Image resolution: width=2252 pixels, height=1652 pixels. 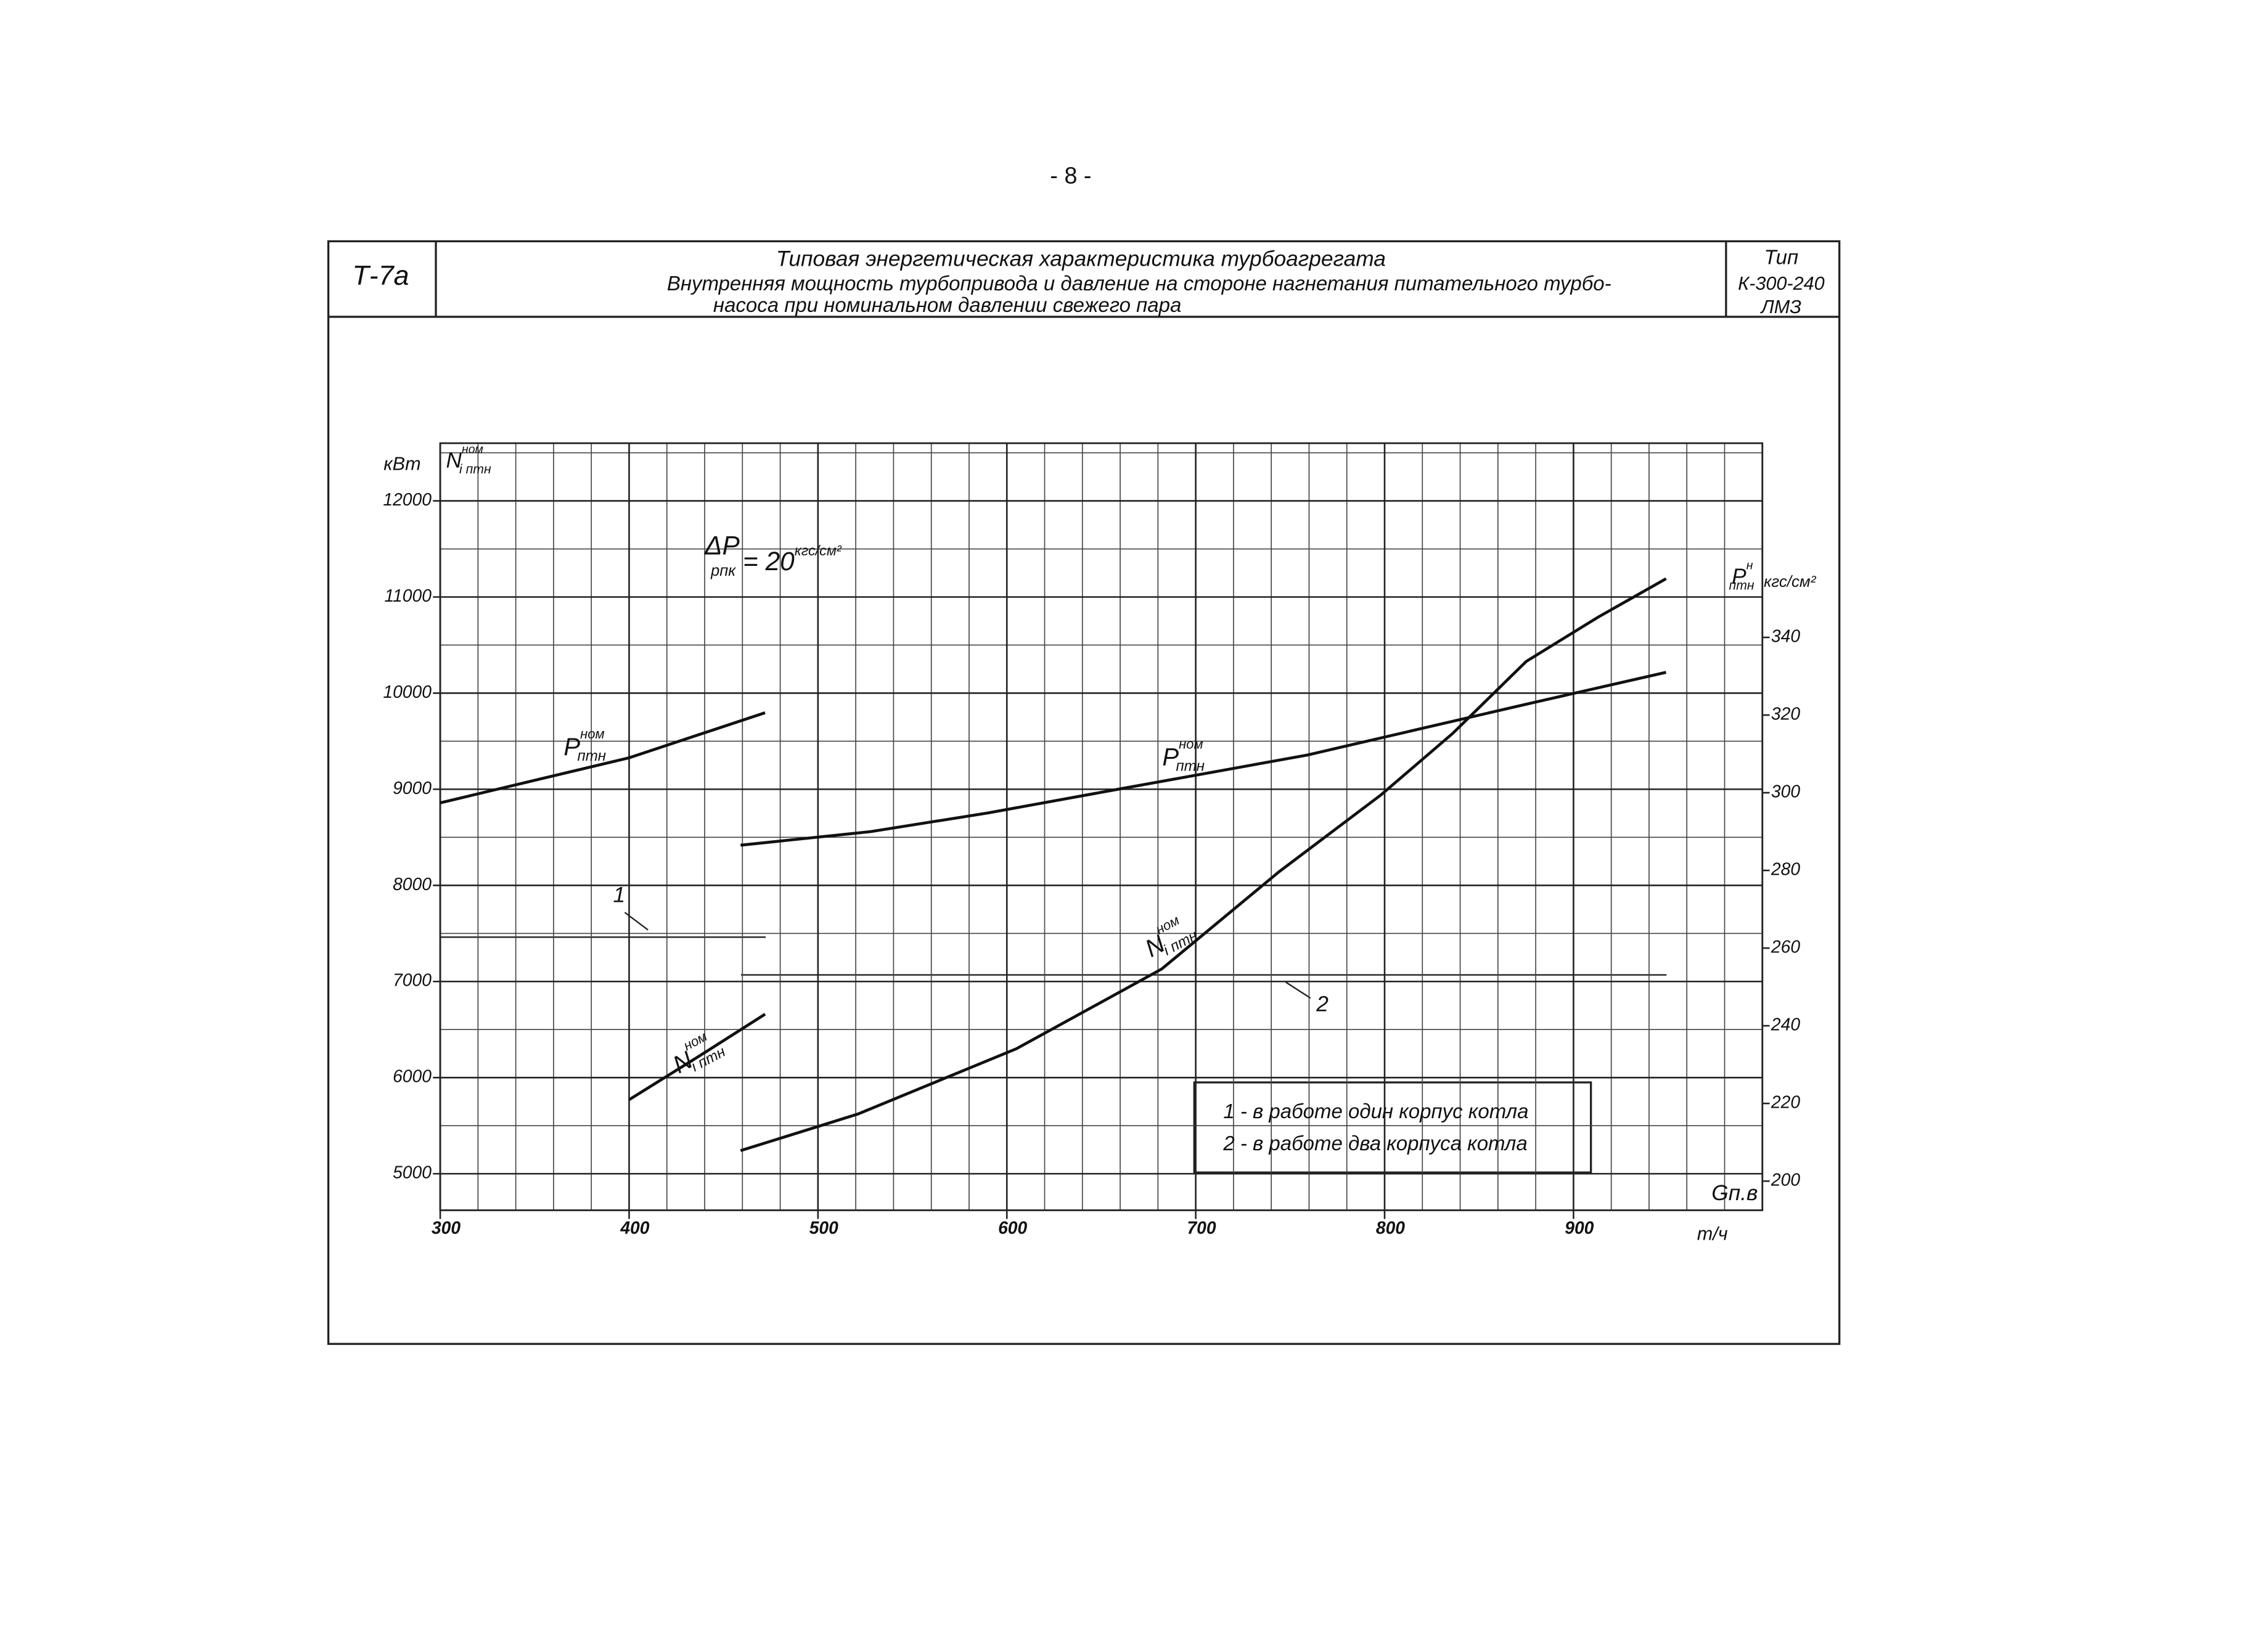 I want to click on x-tick-label: 700, so click(x=1201, y=1227).